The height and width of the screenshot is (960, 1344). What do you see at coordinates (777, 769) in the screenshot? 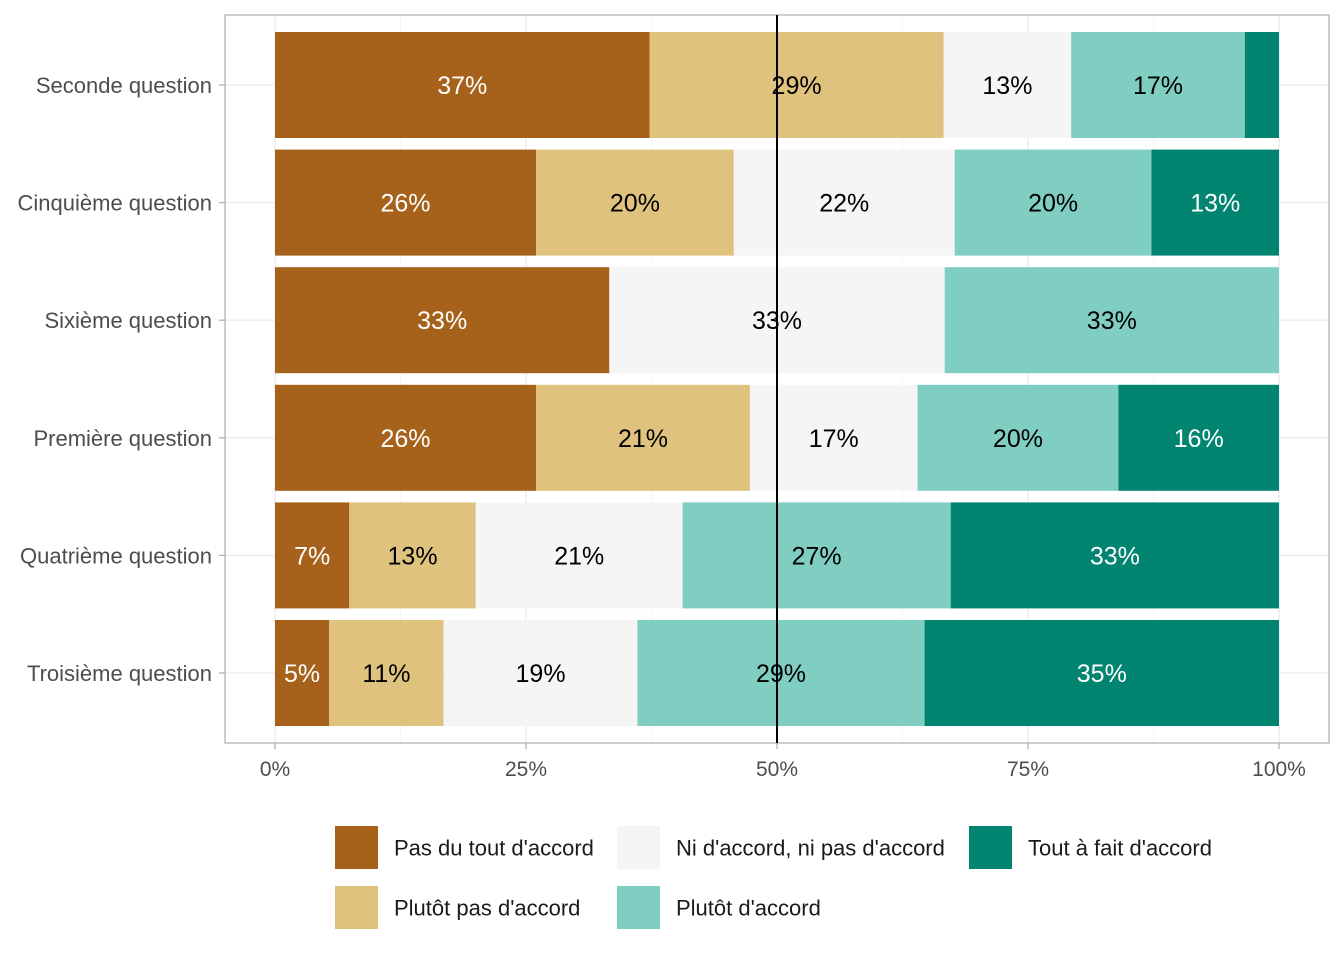
I see `x-tick-label: 50%` at bounding box center [777, 769].